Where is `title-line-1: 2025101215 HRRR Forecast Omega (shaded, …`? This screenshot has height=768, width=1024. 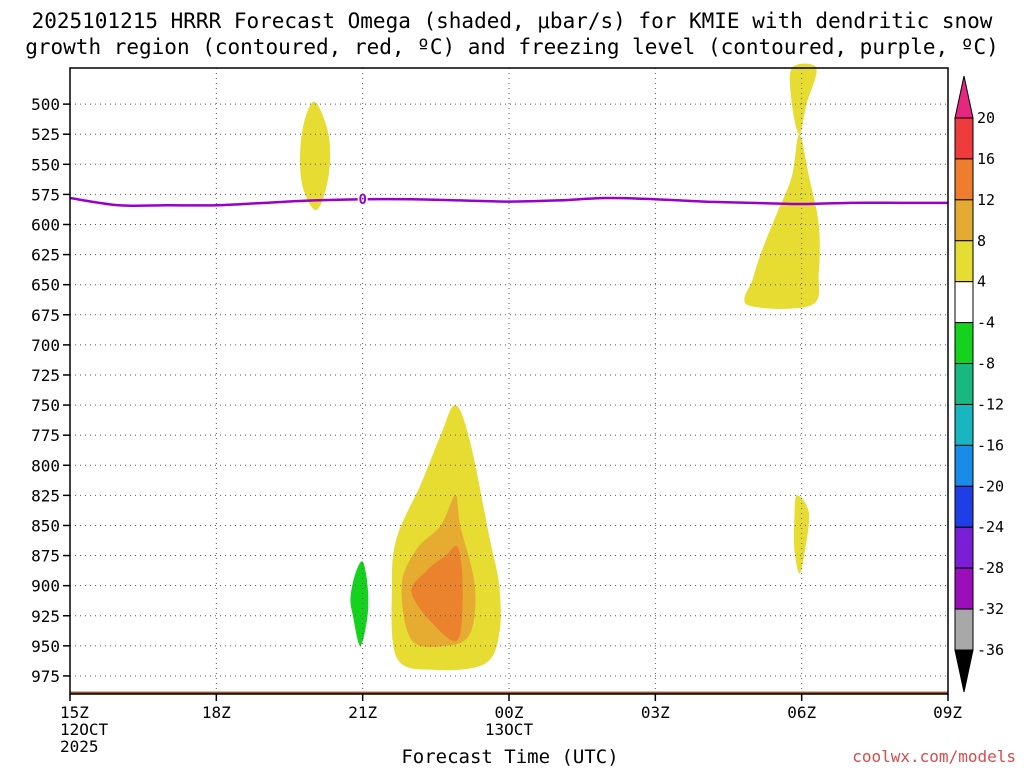 title-line-1: 2025101215 HRRR Forecast Omega (shaded, … is located at coordinates (512, 21).